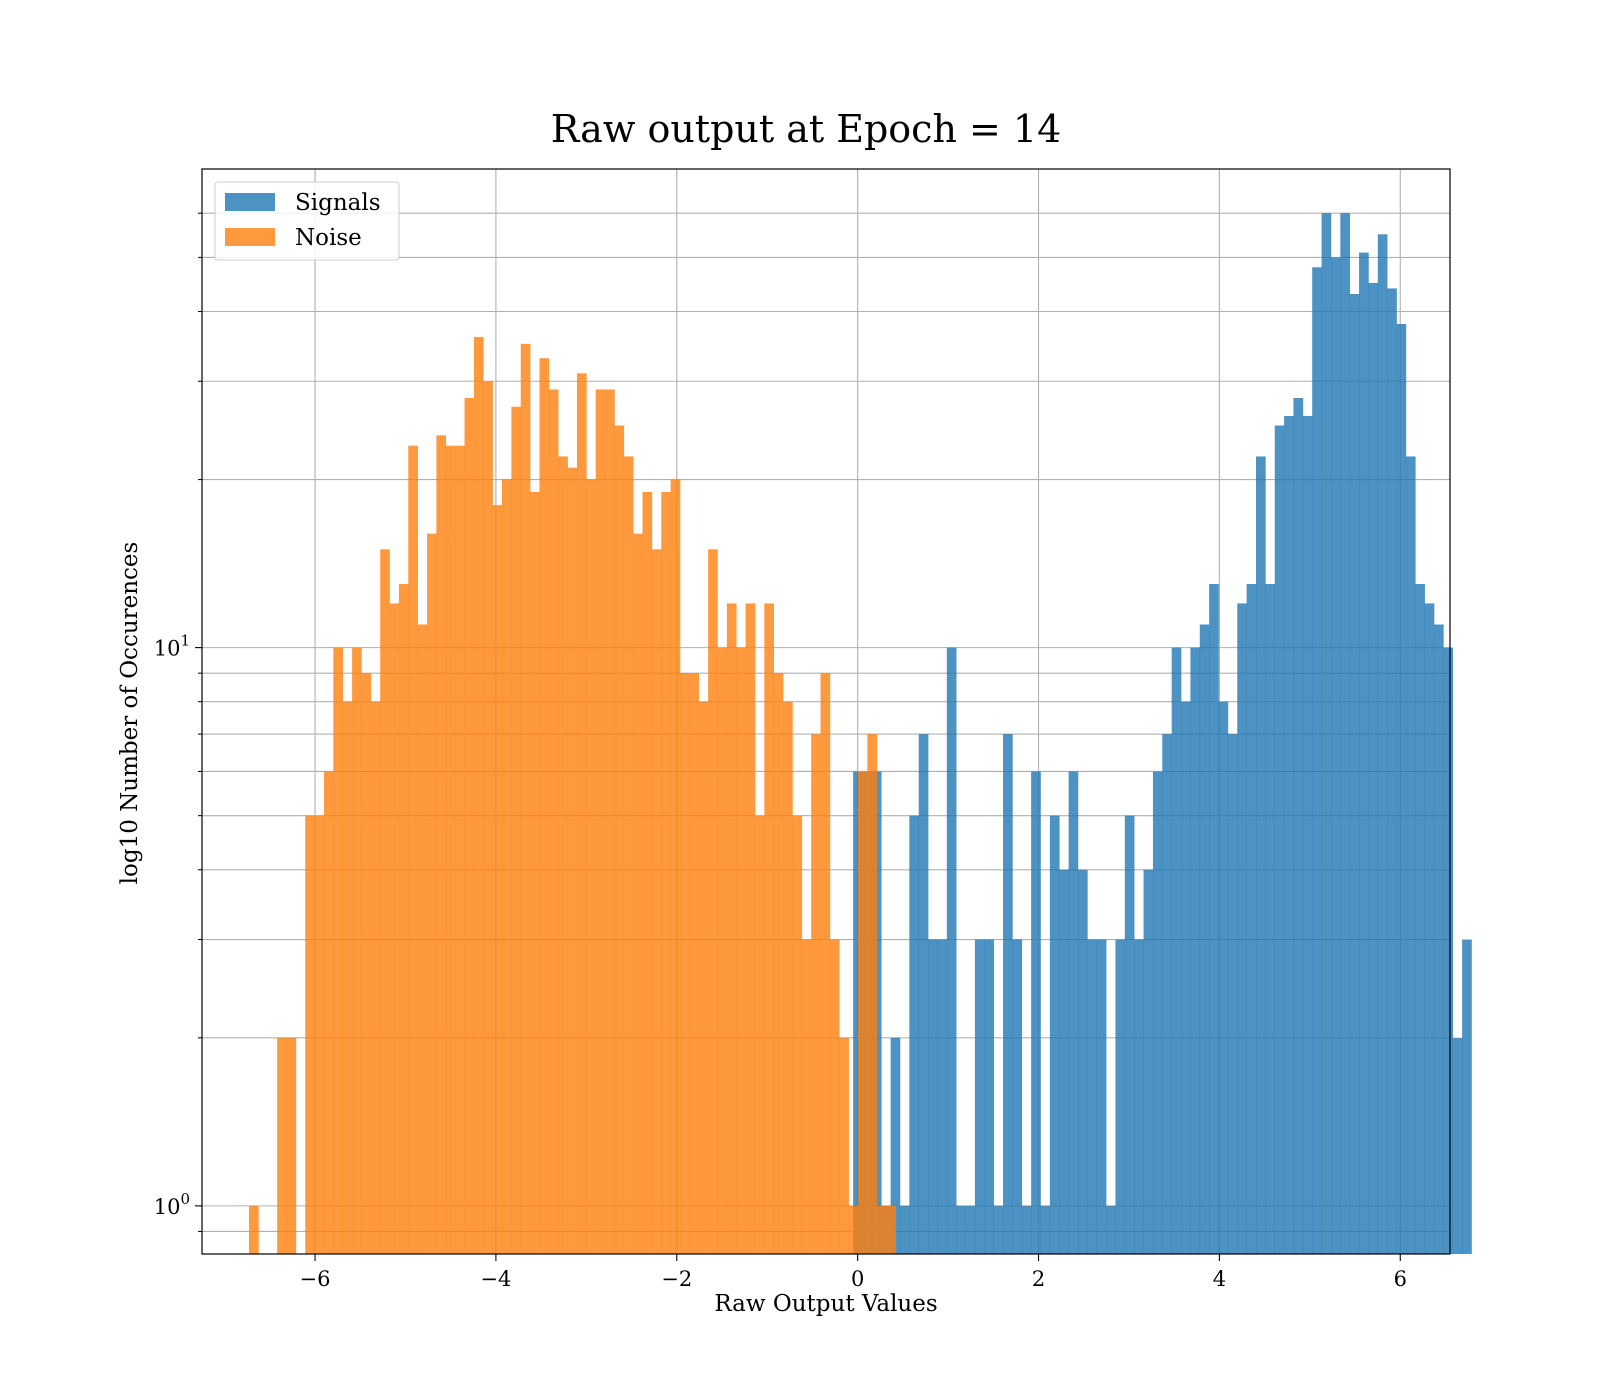  I want to click on x-tick-label: −2, so click(676, 1279).